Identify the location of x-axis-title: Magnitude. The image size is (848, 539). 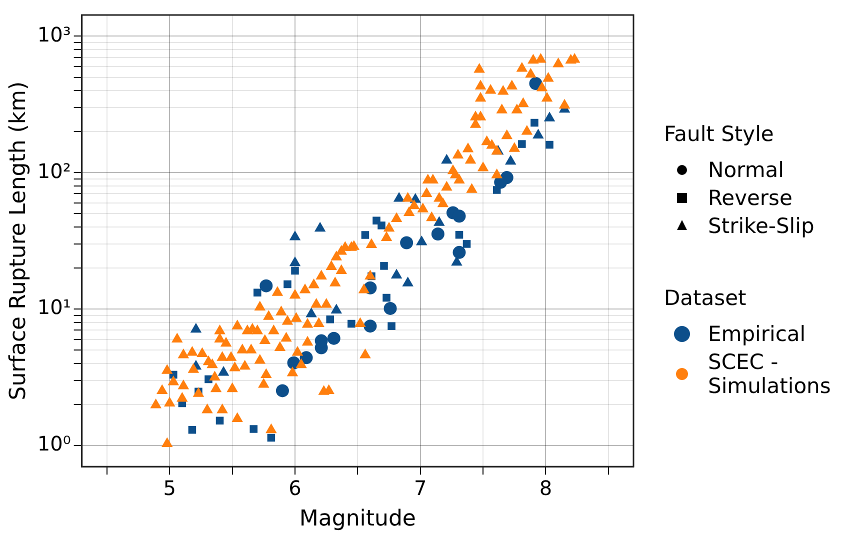
(357, 519).